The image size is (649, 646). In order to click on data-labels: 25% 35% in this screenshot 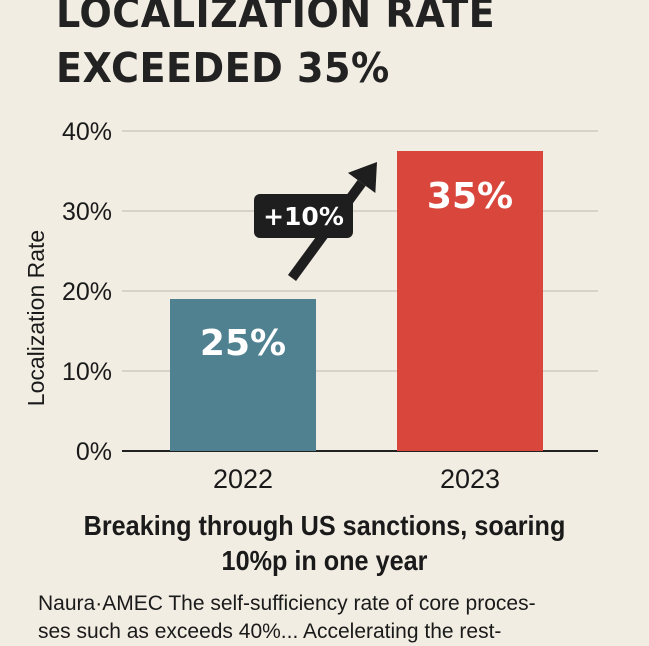, I will do `click(356, 270)`.